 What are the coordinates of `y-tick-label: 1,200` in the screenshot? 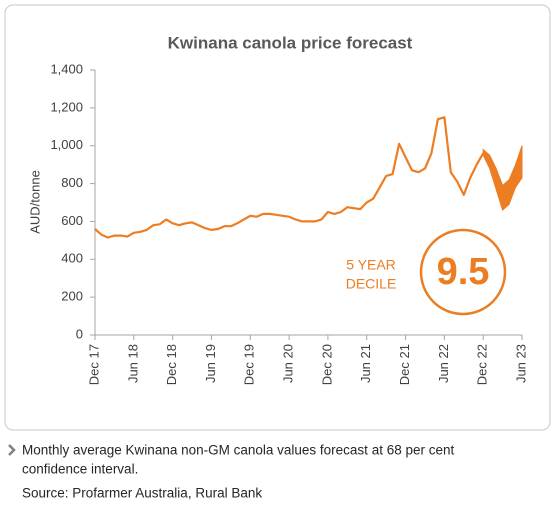 It's located at (66, 106).